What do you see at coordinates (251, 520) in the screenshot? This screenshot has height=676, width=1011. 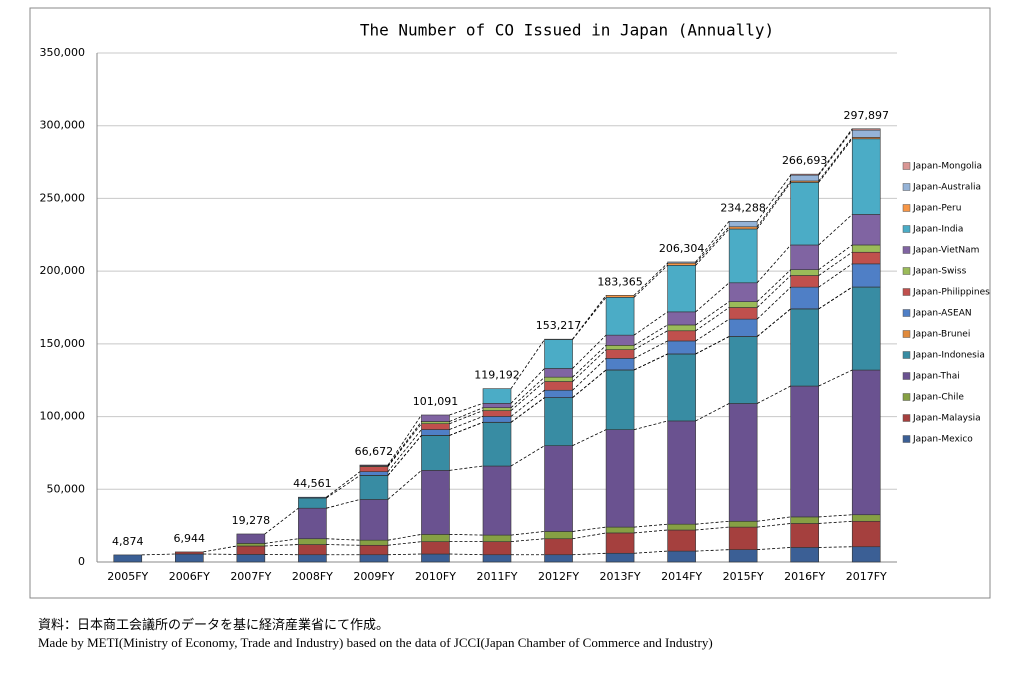 I see `total-label: 19,278` at bounding box center [251, 520].